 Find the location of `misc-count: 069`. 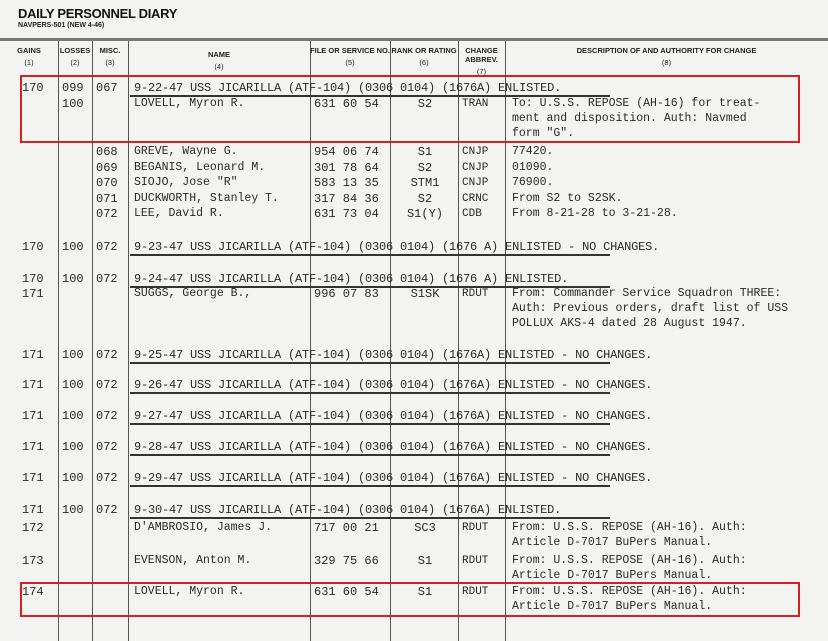

misc-count: 069 is located at coordinates (107, 168).